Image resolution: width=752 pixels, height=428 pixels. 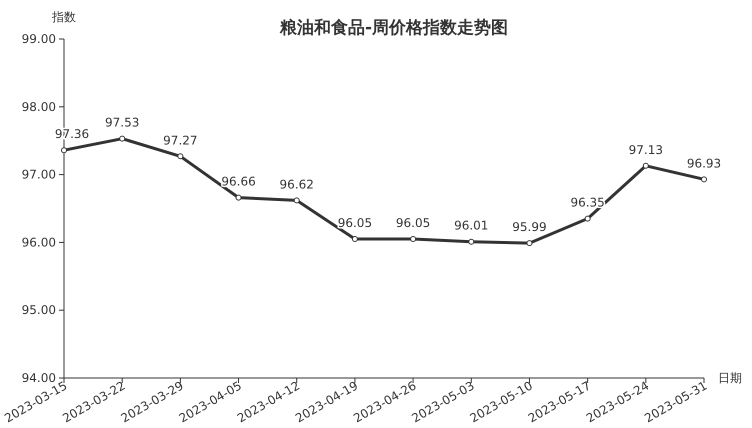 I want to click on y-tick-label: 95.00, so click(x=39, y=310).